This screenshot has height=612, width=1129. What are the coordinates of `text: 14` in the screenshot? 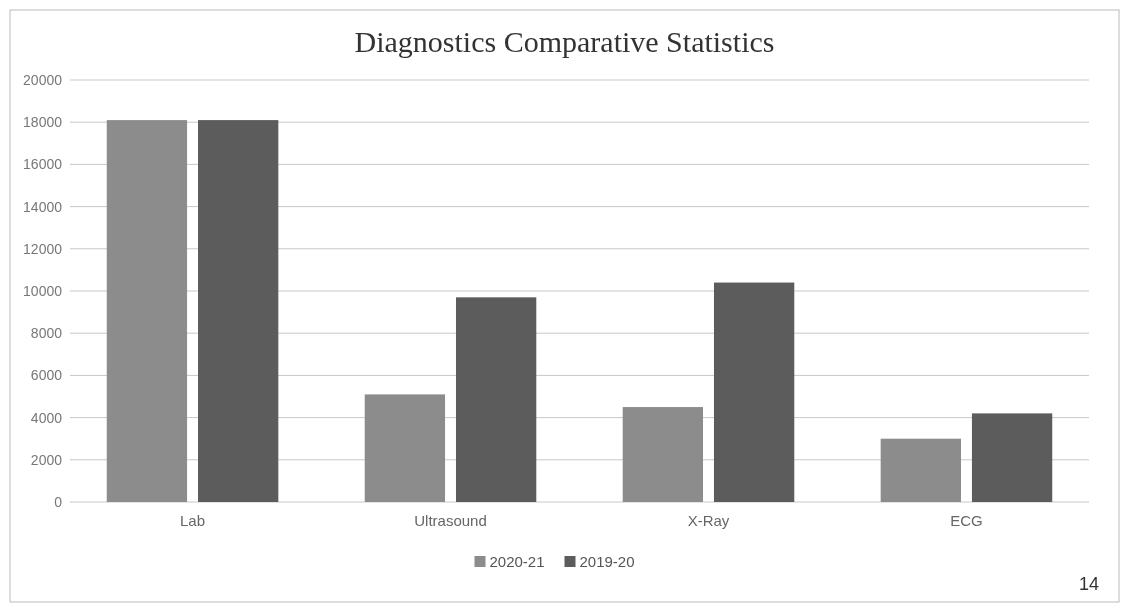 It's located at (1088, 584).